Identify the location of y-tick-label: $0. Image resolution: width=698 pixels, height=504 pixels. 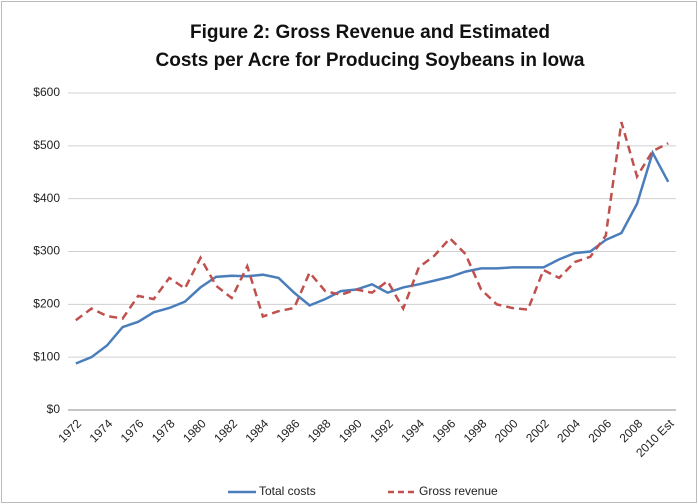
(54, 409).